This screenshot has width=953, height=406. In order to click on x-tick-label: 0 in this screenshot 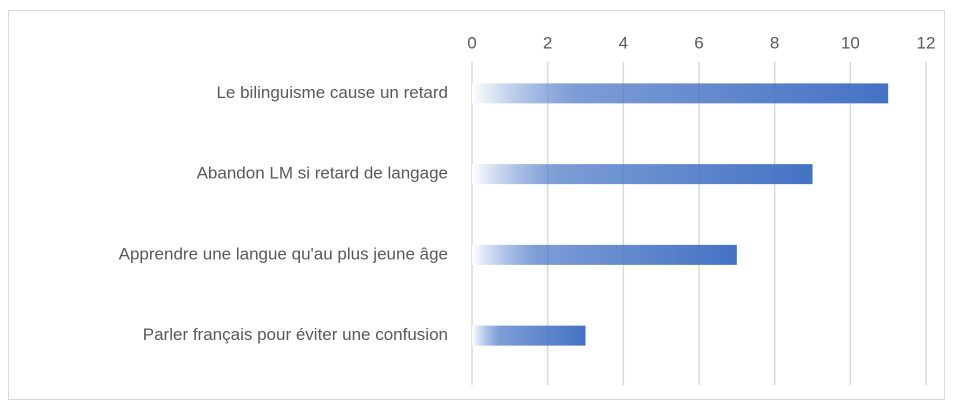, I will do `click(471, 42)`.